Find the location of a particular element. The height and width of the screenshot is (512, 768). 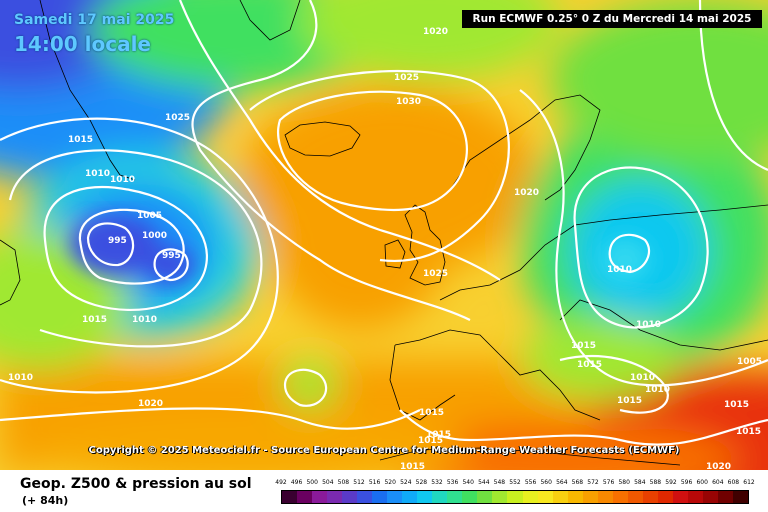

isobar-1005-low is located at coordinates (125, 249).